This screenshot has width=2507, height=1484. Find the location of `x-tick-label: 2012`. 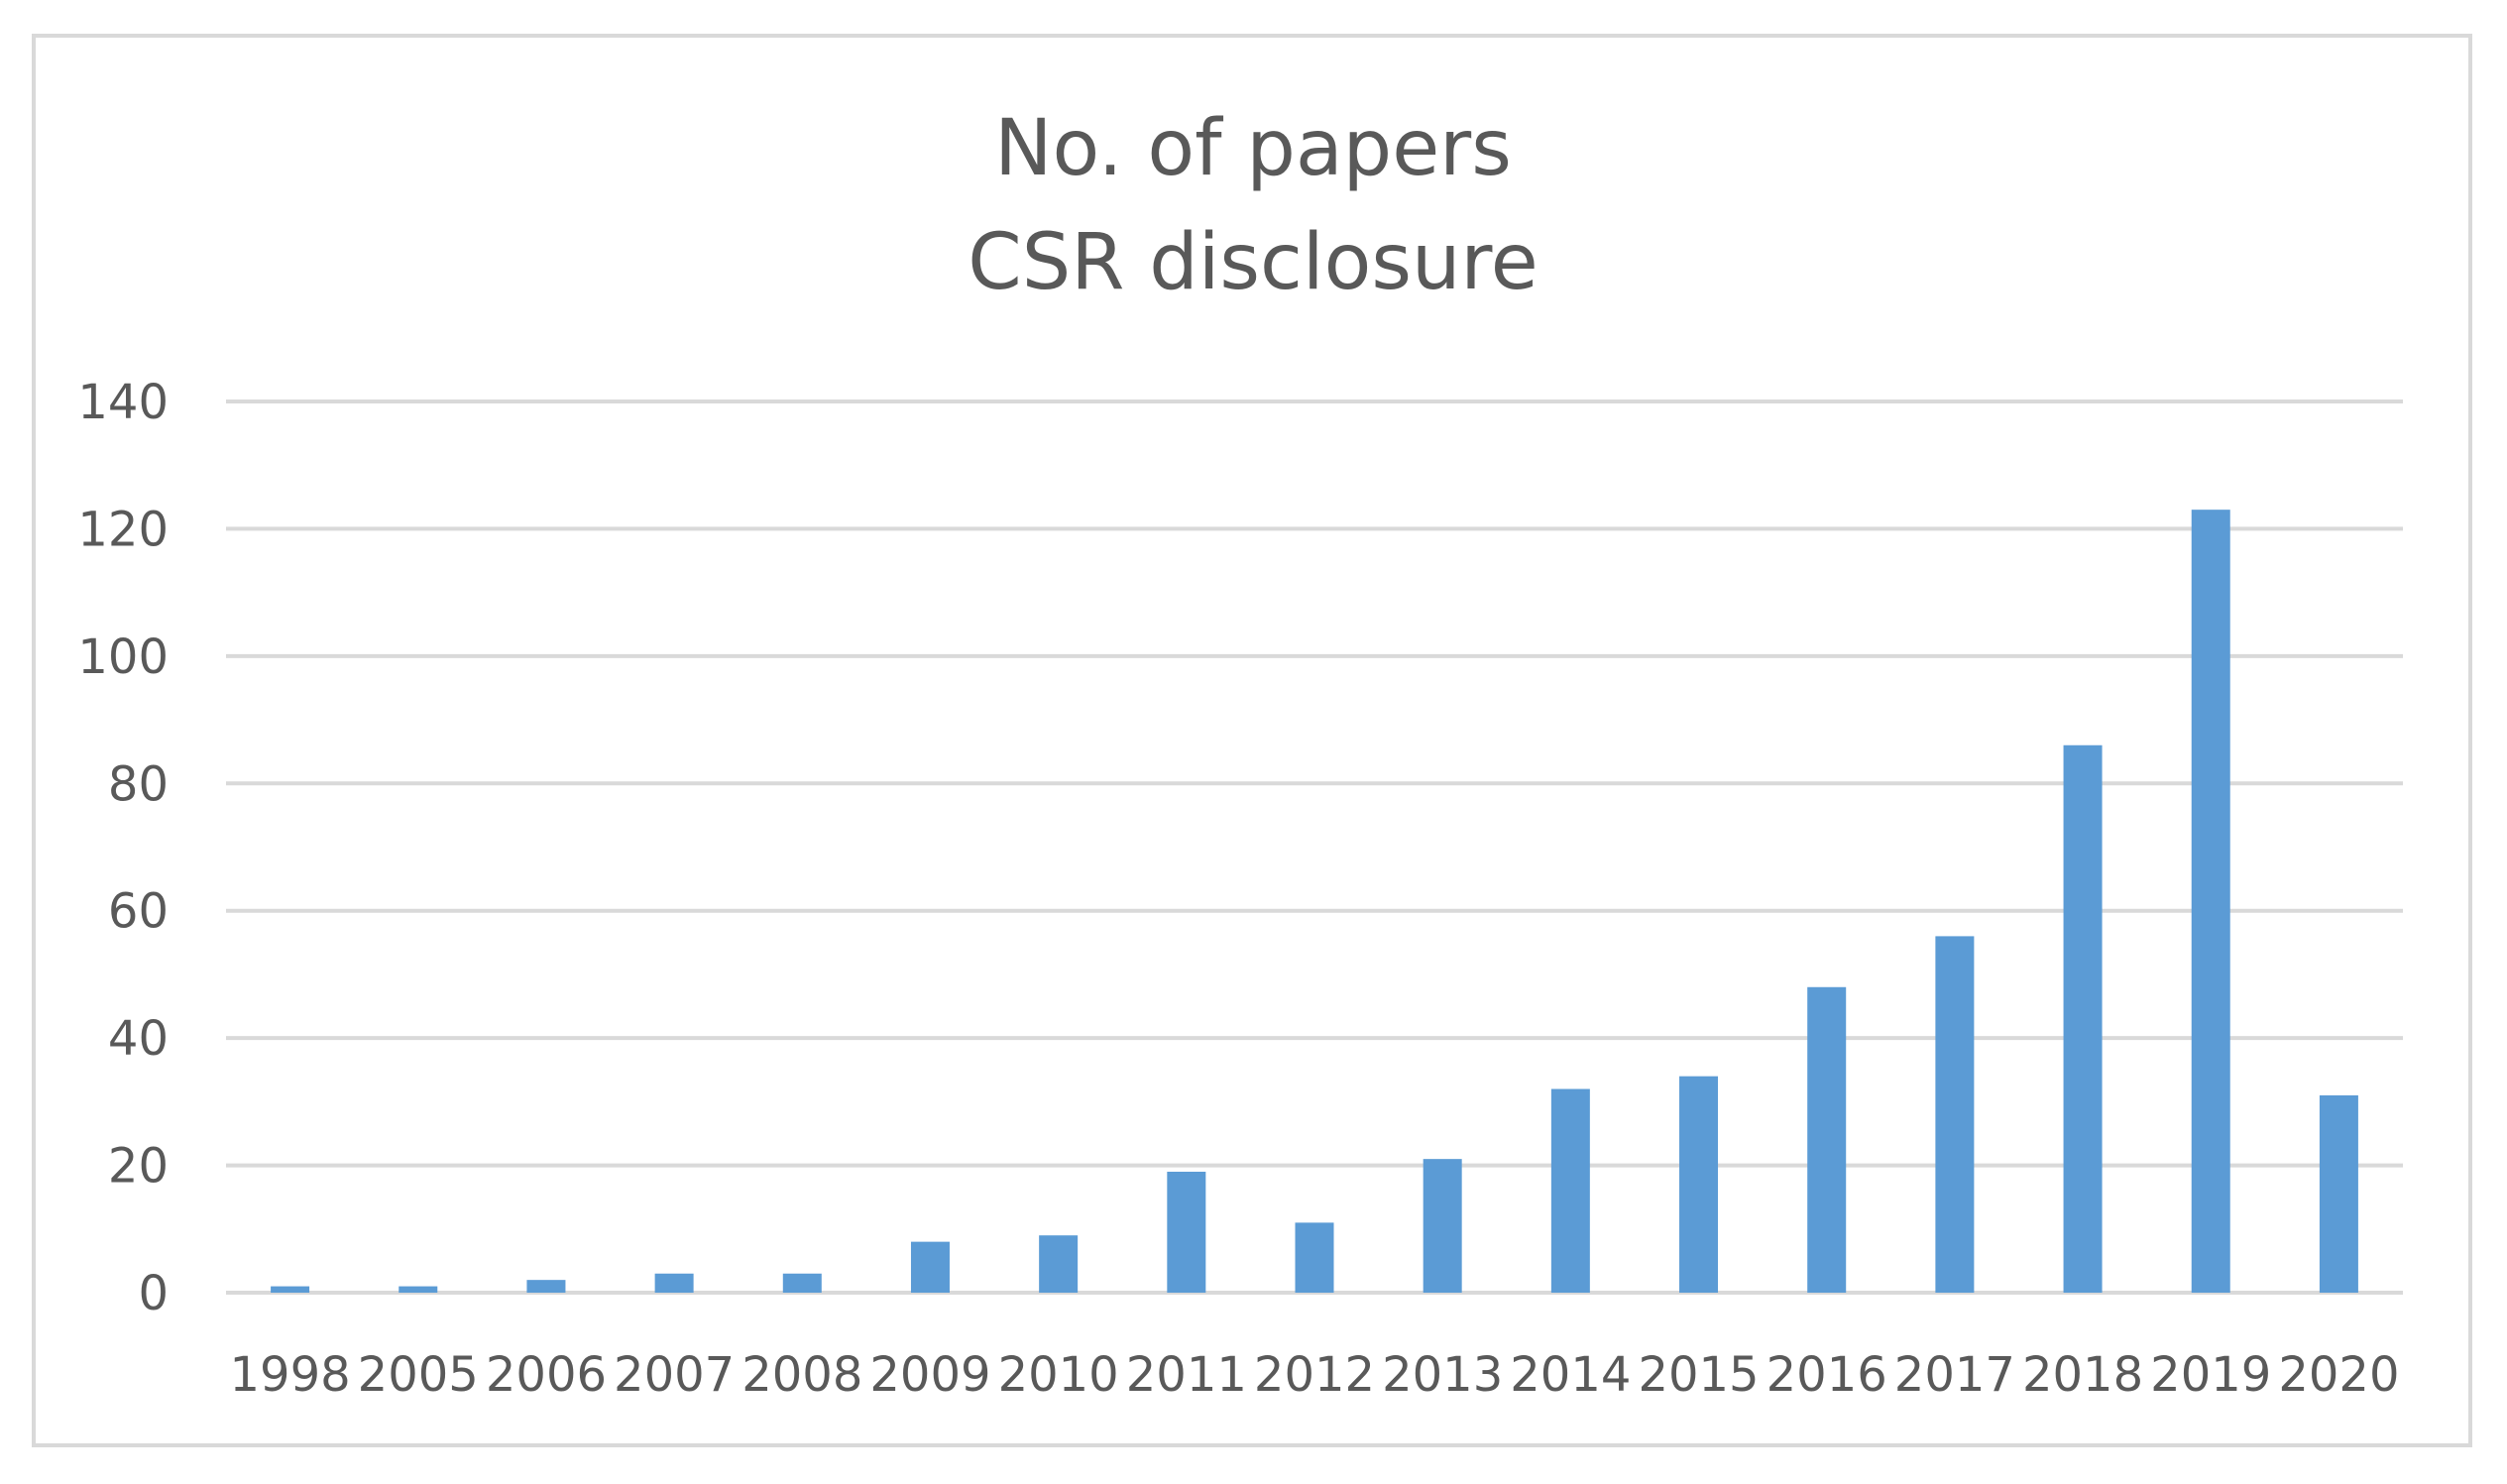

x-tick-label: 2012 is located at coordinates (1314, 1375).